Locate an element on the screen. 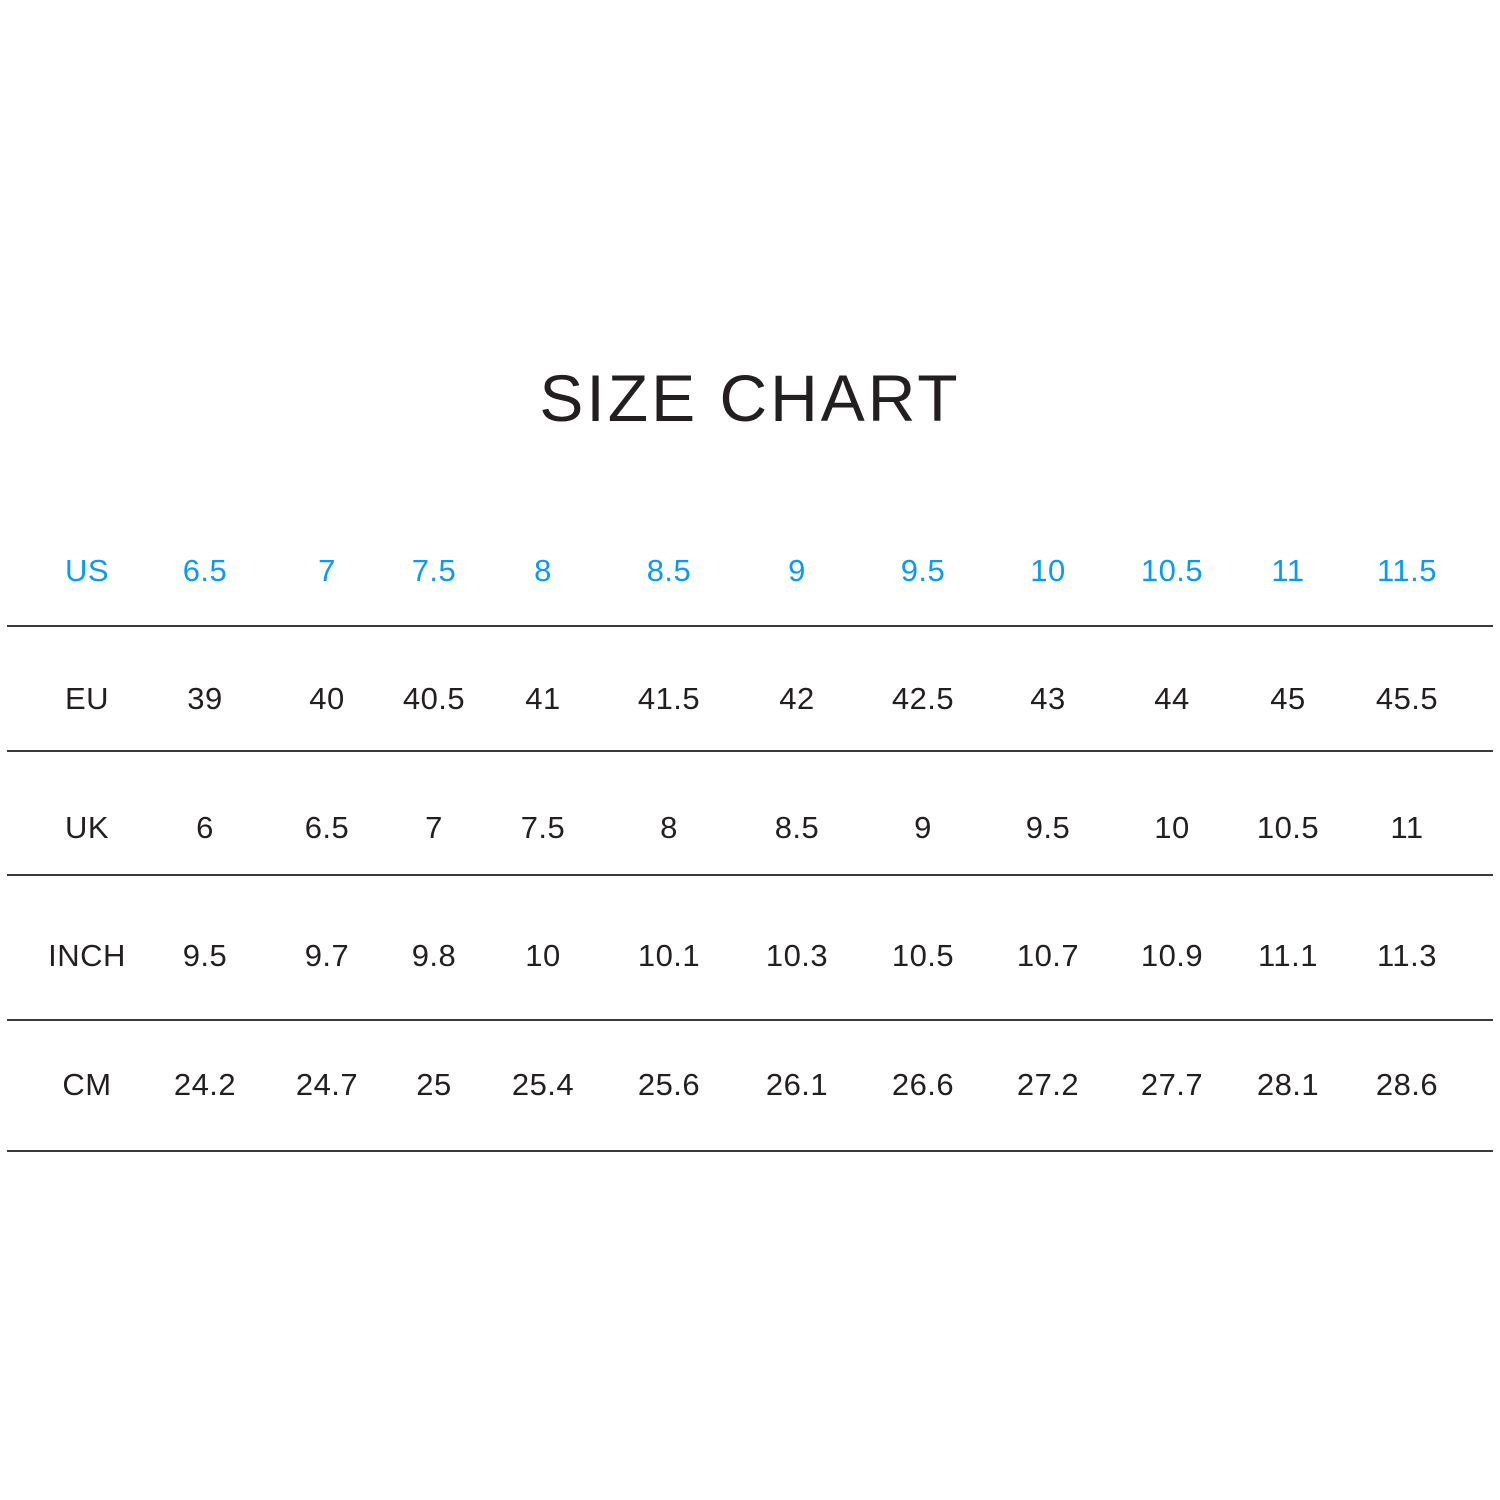 This screenshot has width=1500, height=1500. table-cell: 26.1 is located at coordinates (797, 1084).